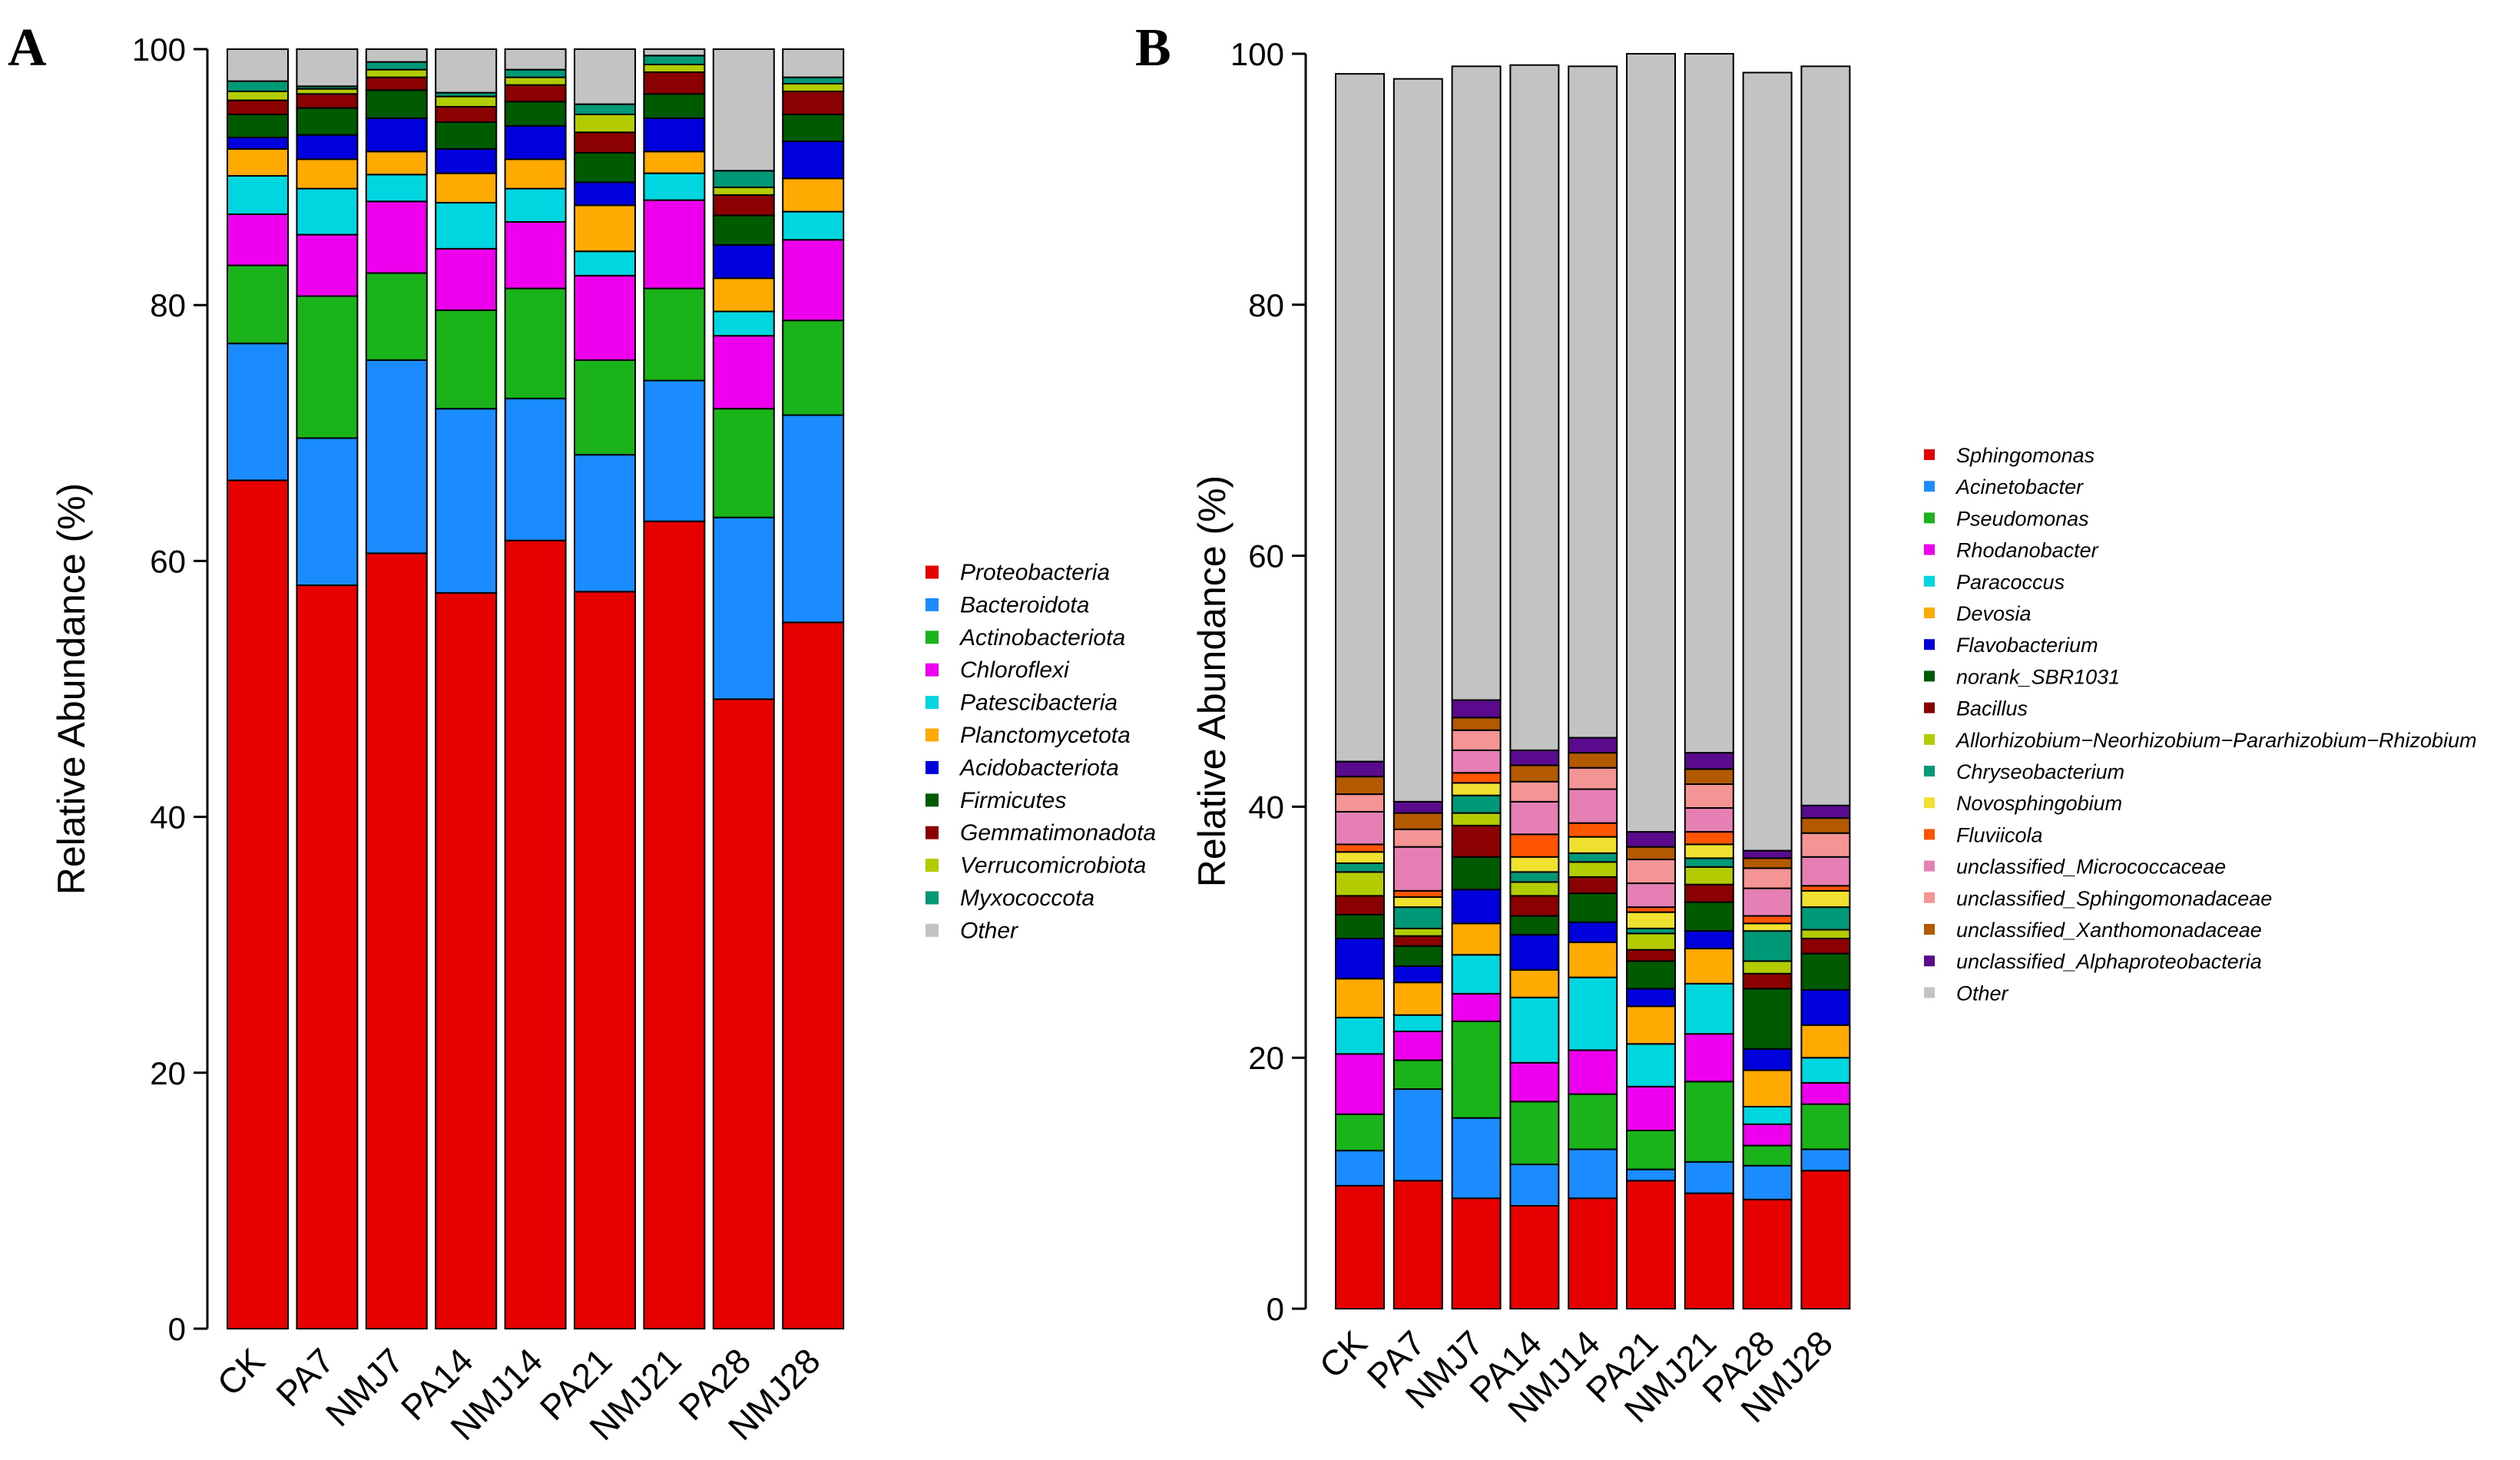 This screenshot has height=1460, width=2520. What do you see at coordinates (1651, 895) in the screenshot?
I see `chart-b-bar-pa21-unclassified-micrococcaceae` at bounding box center [1651, 895].